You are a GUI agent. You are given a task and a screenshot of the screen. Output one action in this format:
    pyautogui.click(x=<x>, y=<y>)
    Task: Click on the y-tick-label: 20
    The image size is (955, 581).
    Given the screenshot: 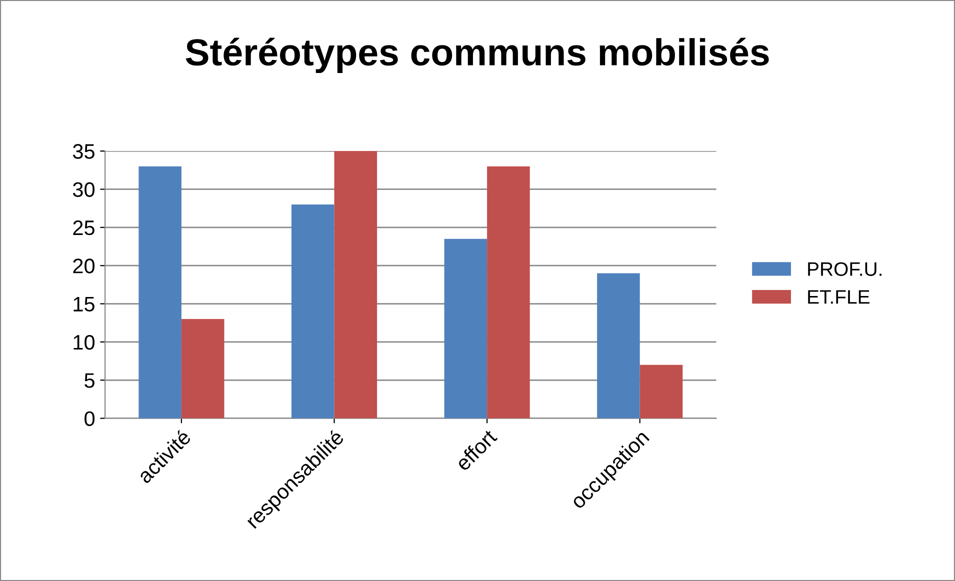 What is the action you would take?
    pyautogui.click(x=84, y=266)
    